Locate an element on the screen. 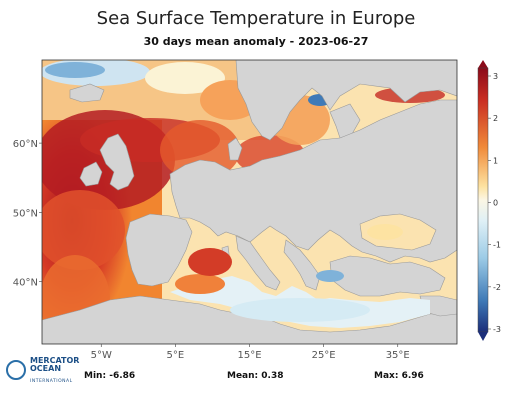  logo-line1: MERCATOR is located at coordinates (55, 360).